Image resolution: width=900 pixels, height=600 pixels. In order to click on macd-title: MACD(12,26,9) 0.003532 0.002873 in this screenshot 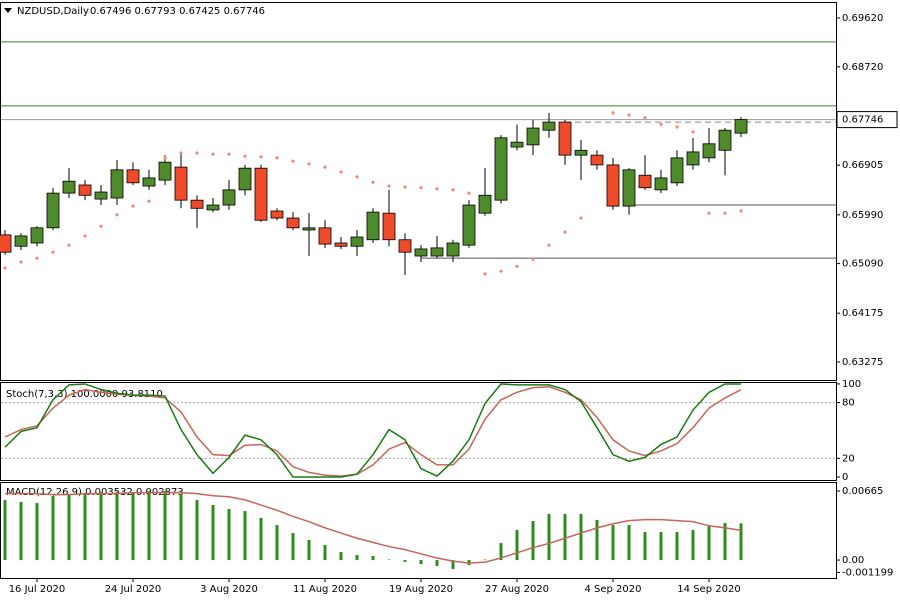, I will do `click(95, 492)`.